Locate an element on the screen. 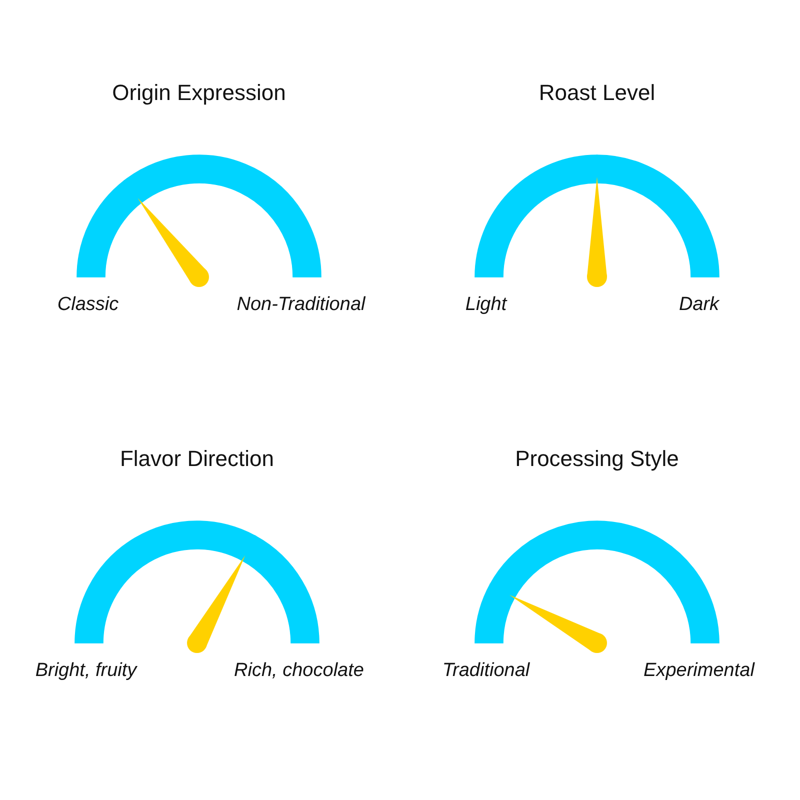 This screenshot has height=800, width=800. chart-title: Roast Level is located at coordinates (597, 92).